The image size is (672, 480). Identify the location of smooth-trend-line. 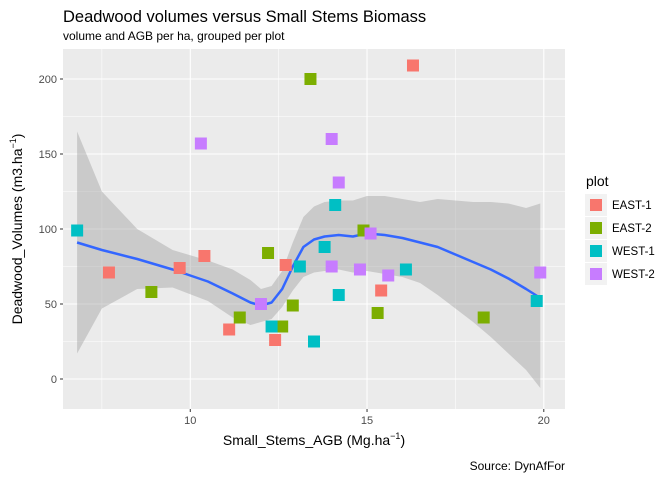
(308, 269).